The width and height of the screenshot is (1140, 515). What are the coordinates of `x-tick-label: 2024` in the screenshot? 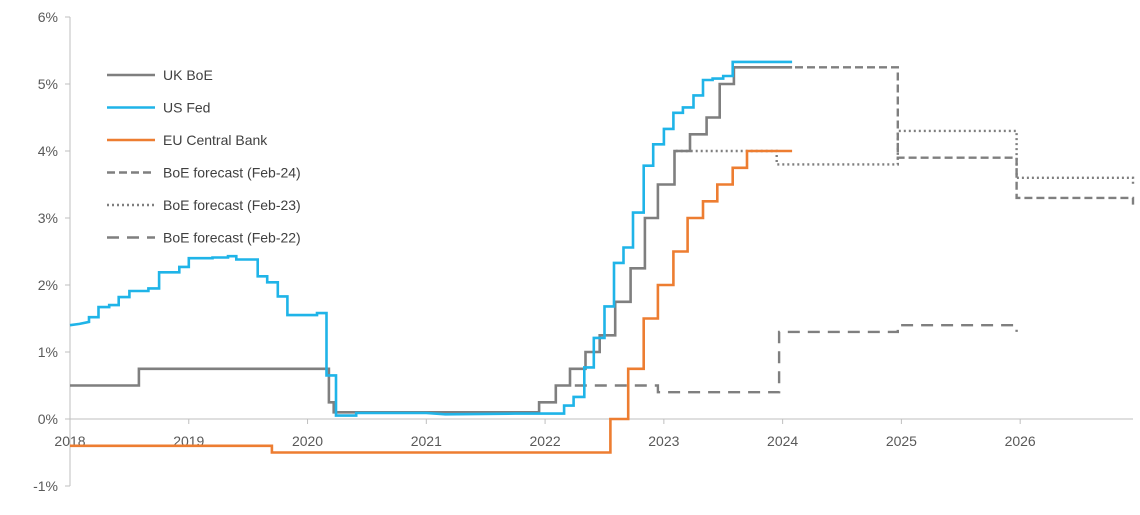 It's located at (782, 441).